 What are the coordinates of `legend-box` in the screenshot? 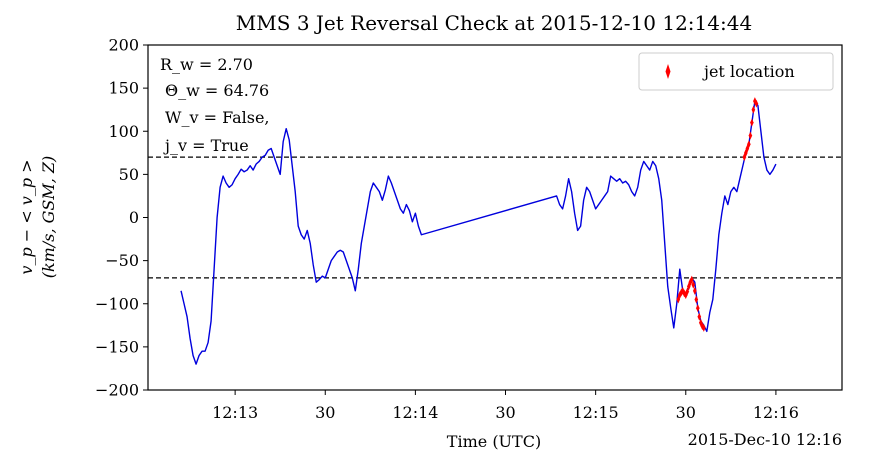 It's located at (736, 71).